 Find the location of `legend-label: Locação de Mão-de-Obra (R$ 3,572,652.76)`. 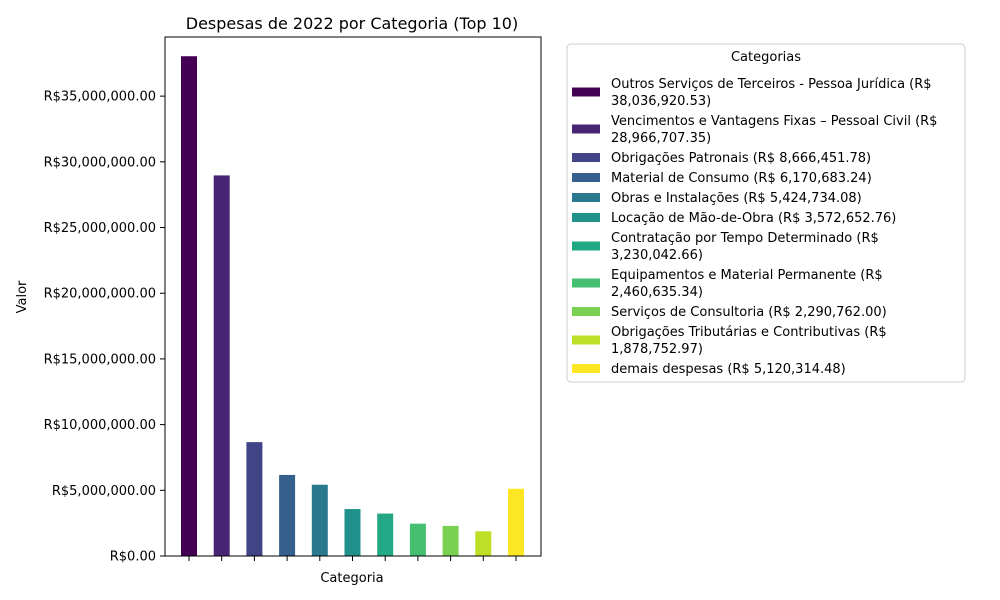

legend-label: Locação de Mão-de-Obra (R$ 3,572,652.76) is located at coordinates (753, 218).